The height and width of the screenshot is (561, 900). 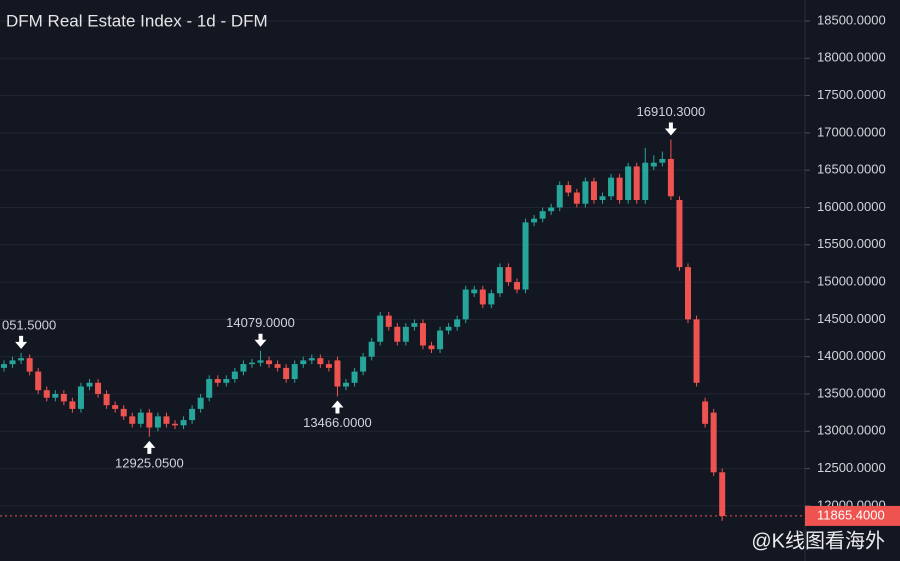 What do you see at coordinates (851, 206) in the screenshot?
I see `y-tick-label: 16000.0000` at bounding box center [851, 206].